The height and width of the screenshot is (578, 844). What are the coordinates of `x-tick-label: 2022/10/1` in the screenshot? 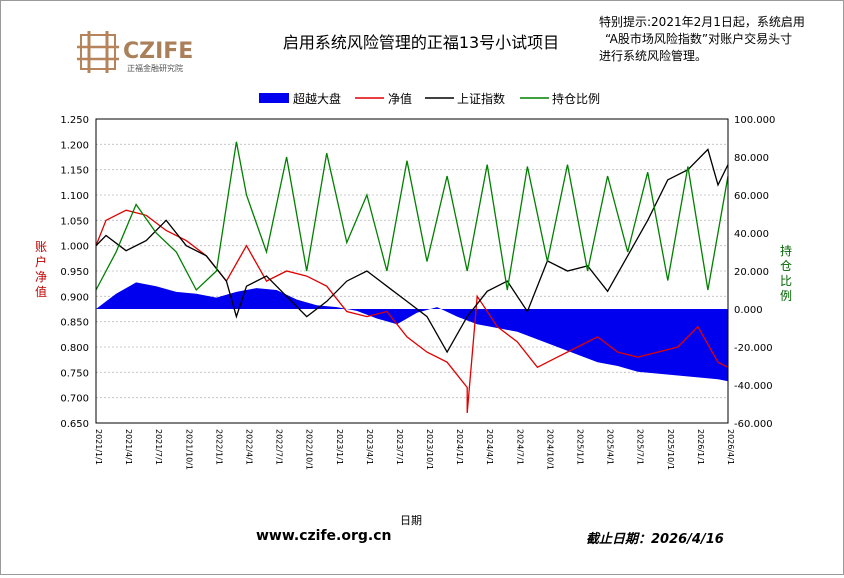 It's located at (309, 449).